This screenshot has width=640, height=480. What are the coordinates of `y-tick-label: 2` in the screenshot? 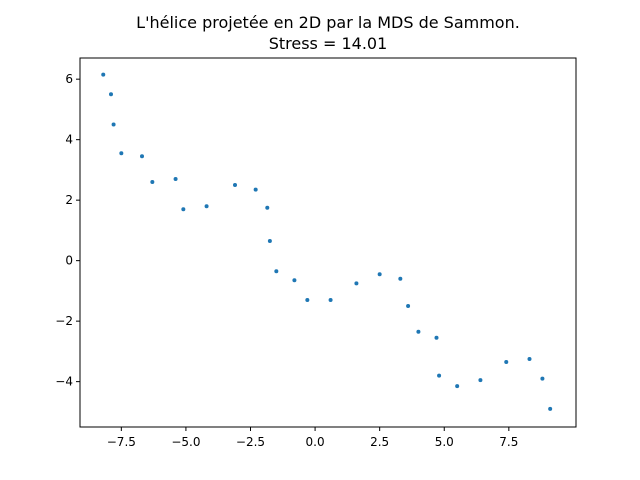 It's located at (69, 200).